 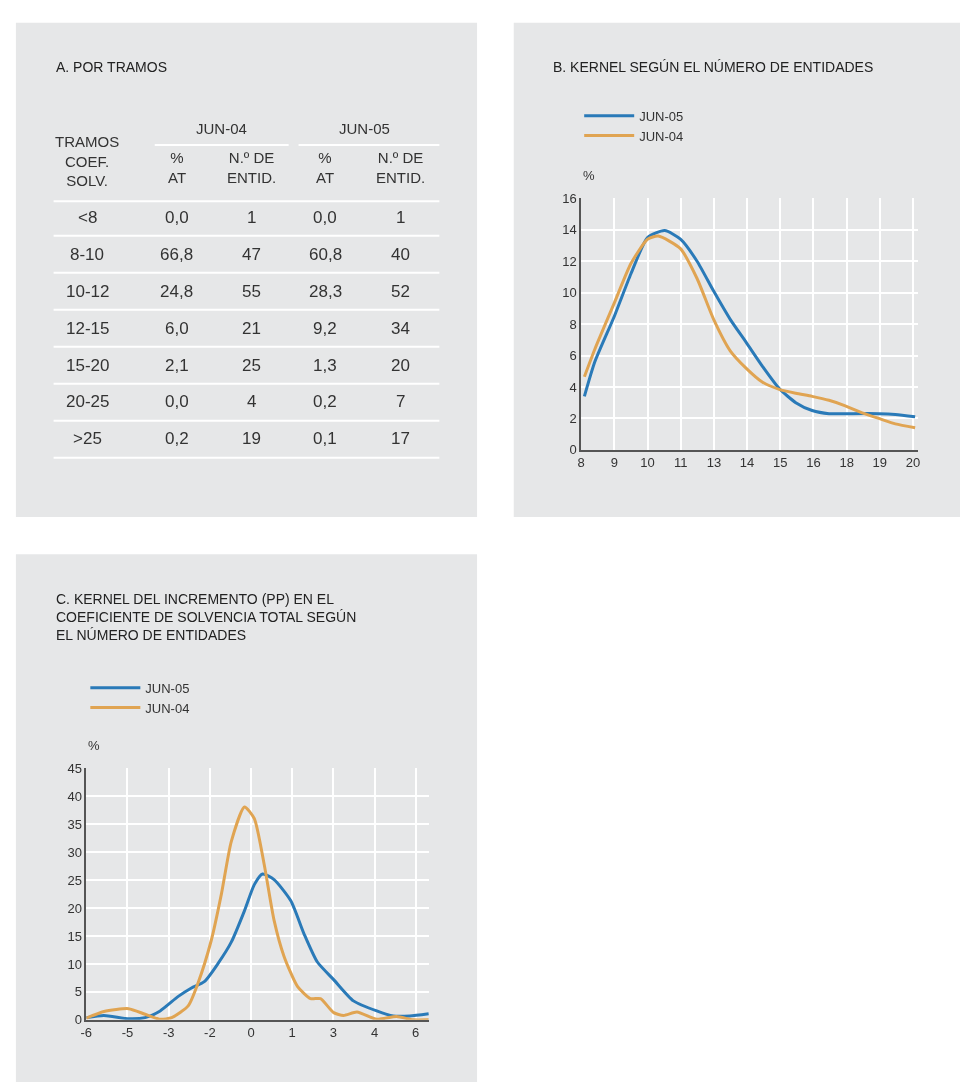 I want to click on y-tick-label: 35, so click(x=74, y=824).